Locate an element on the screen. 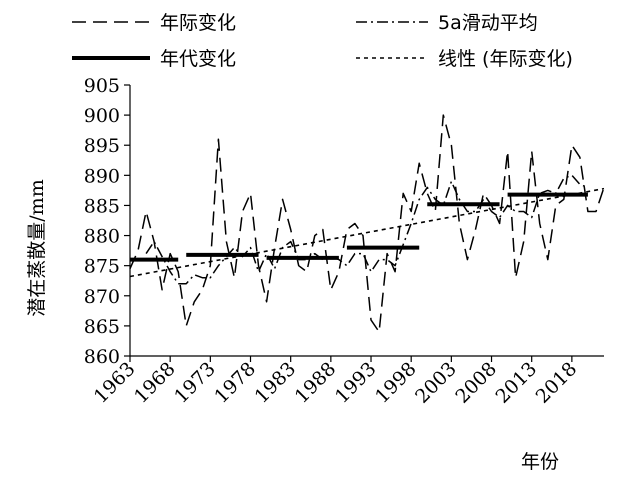 This screenshot has height=481, width=626. y-tick-label: 900 is located at coordinates (102, 116).